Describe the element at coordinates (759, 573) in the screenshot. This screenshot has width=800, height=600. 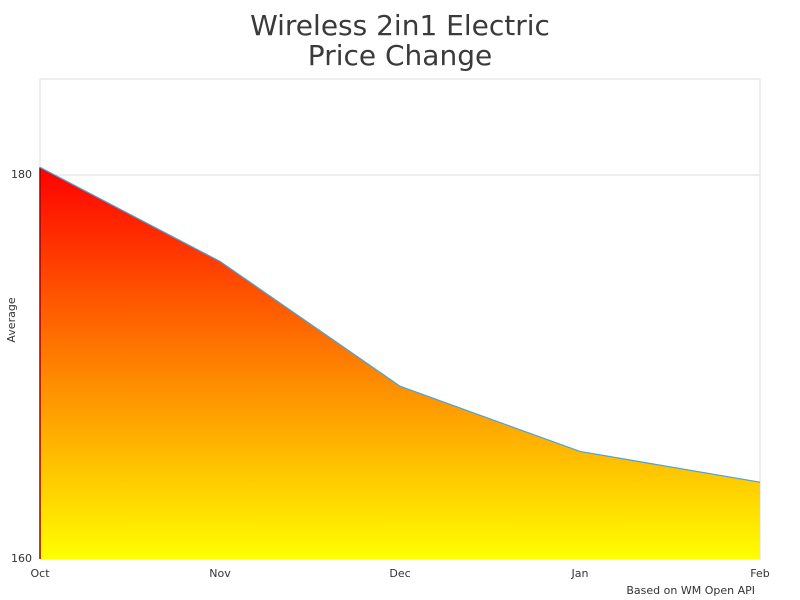
I see `x-tick-label: Feb` at that location.